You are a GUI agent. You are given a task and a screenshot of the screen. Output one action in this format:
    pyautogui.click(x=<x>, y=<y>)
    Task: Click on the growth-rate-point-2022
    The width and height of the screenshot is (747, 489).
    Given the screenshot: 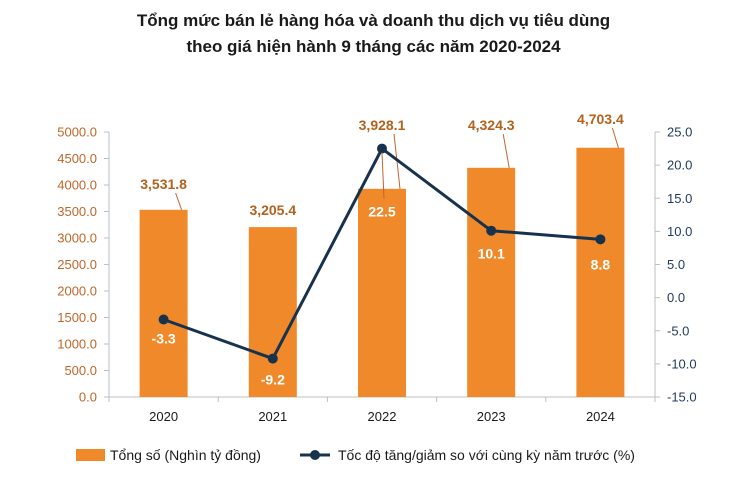 What is the action you would take?
    pyautogui.click(x=382, y=148)
    